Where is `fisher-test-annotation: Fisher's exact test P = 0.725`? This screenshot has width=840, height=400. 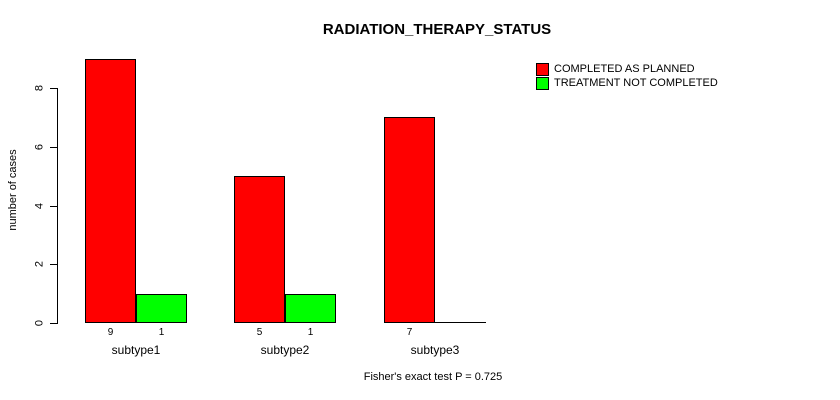
fisher-test-annotation: Fisher's exact test P = 0.725 is located at coordinates (433, 377).